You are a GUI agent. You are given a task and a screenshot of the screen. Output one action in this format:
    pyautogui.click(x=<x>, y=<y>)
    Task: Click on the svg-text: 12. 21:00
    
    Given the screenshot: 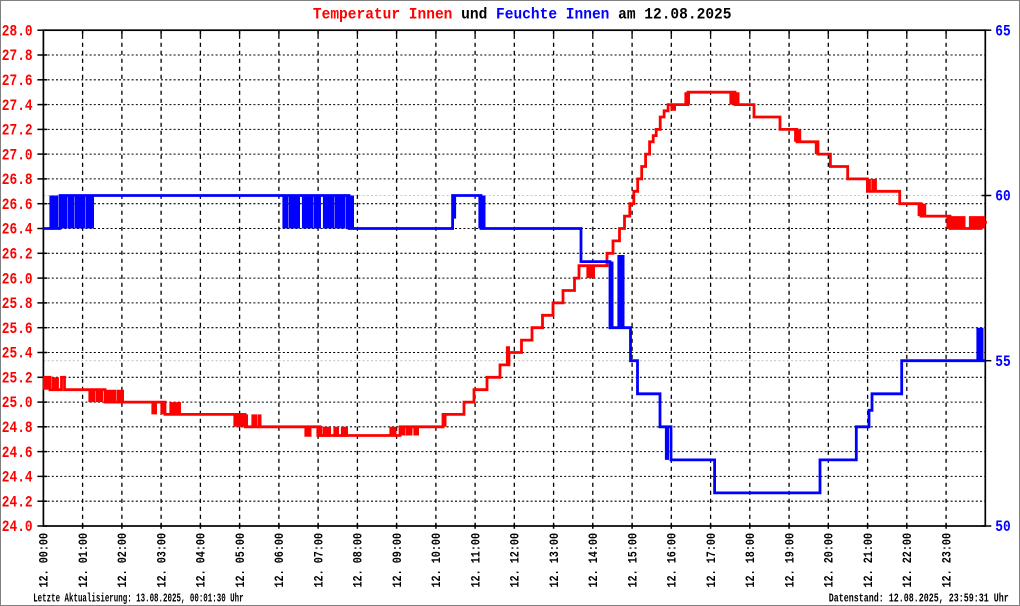 What is the action you would take?
    pyautogui.click(x=868, y=560)
    